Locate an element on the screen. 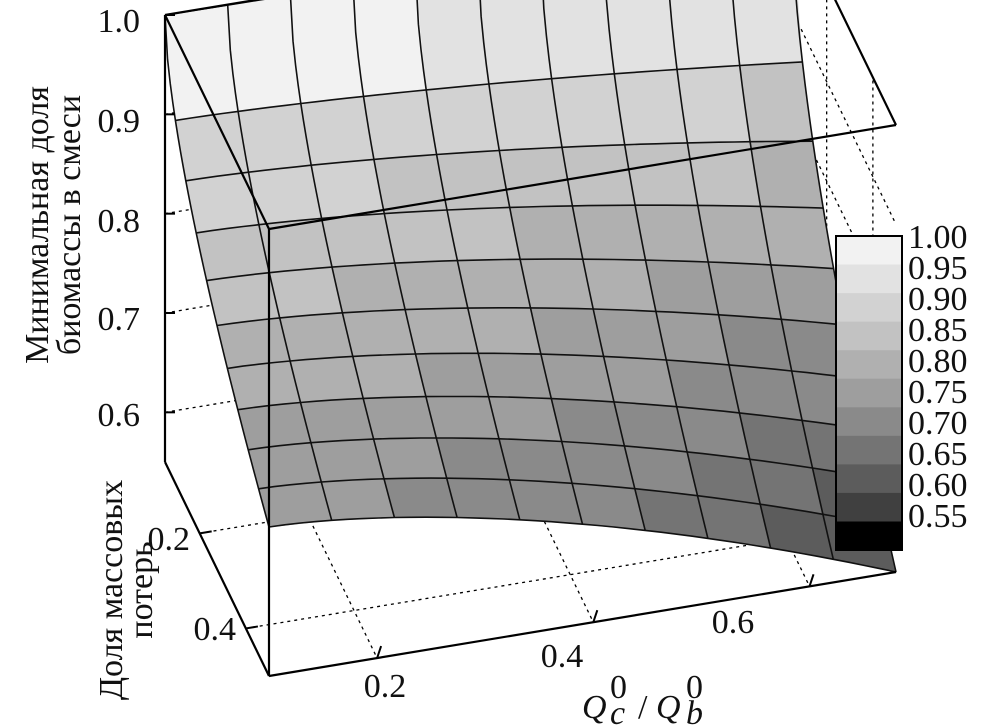  z-axis-title-line-1: Минимальная доля is located at coordinates (37, 225).